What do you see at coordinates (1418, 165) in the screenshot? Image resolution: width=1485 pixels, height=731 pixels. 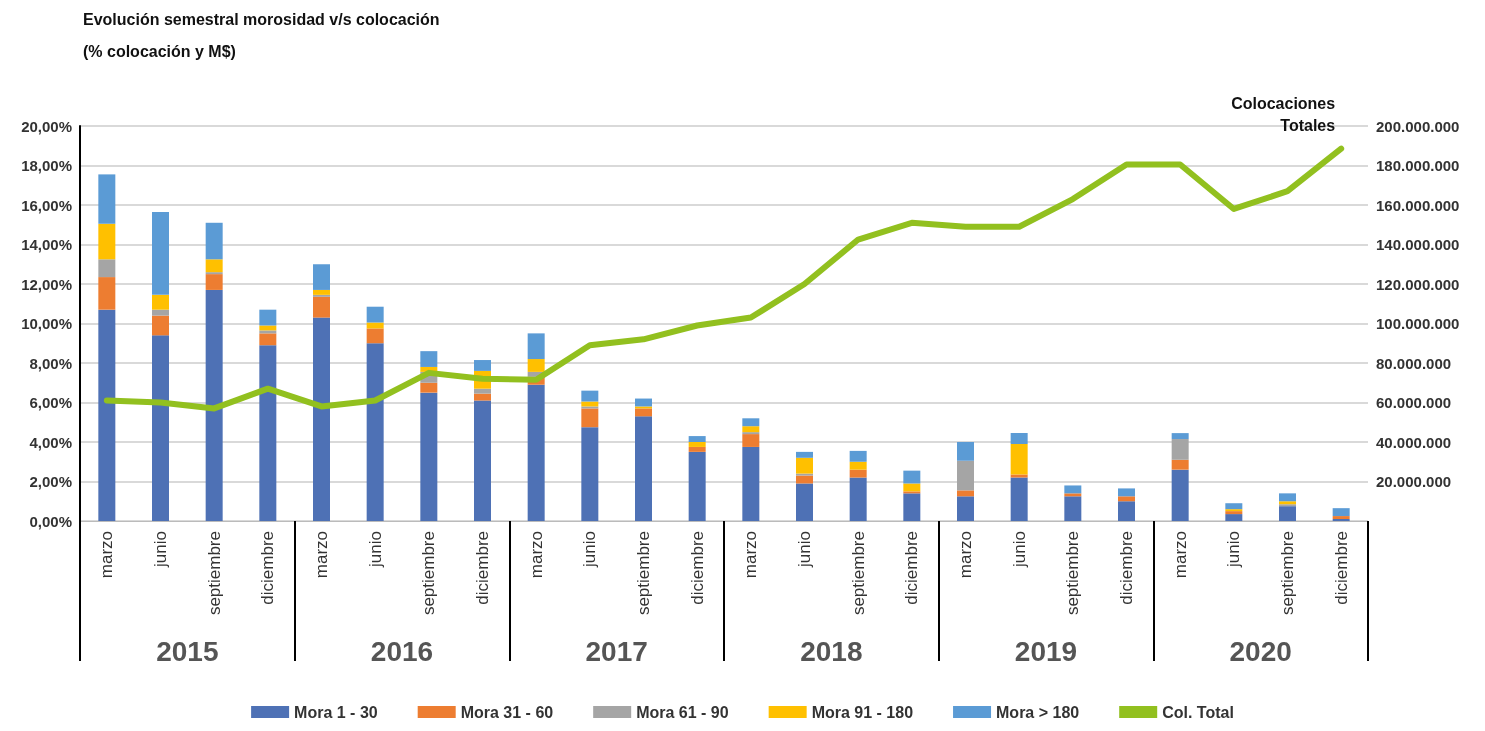 I see `y2-tick-label: 180.000.000` at bounding box center [1418, 165].